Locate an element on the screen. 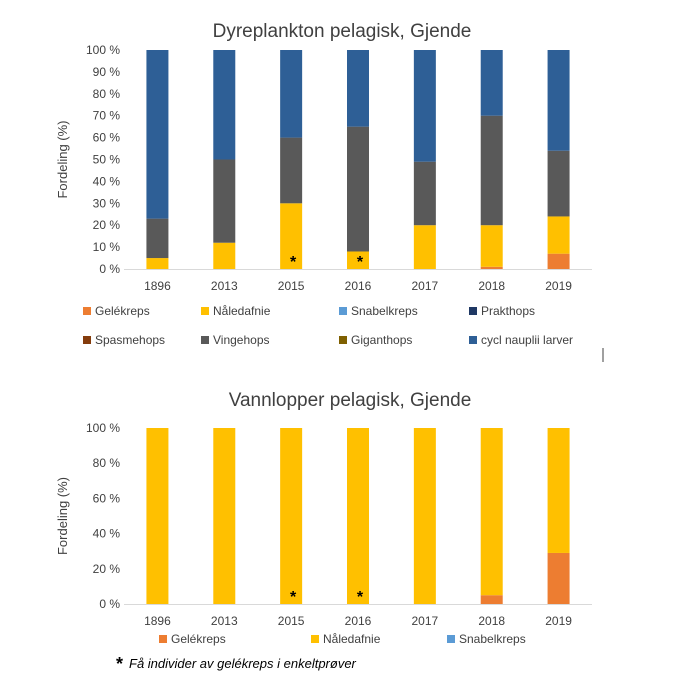 Image resolution: width=695 pixels, height=677 pixels. legend-label: Spasmehops is located at coordinates (130, 340).